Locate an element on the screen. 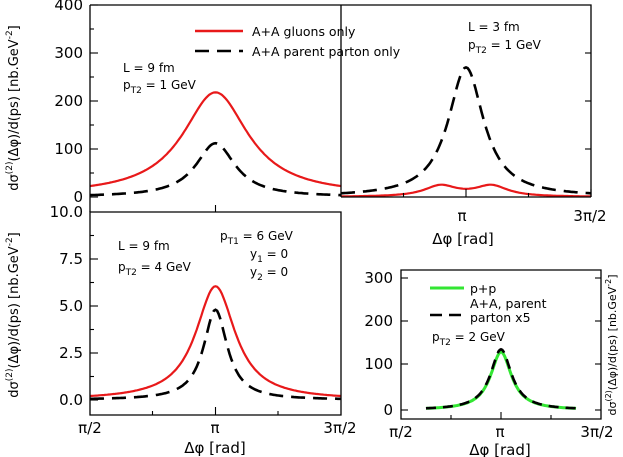 This screenshot has height=457, width=623. y-axis-title-right: dσ(2)(Δφ)/d(ps) [nb.GeV-2] is located at coordinates (611, 345).